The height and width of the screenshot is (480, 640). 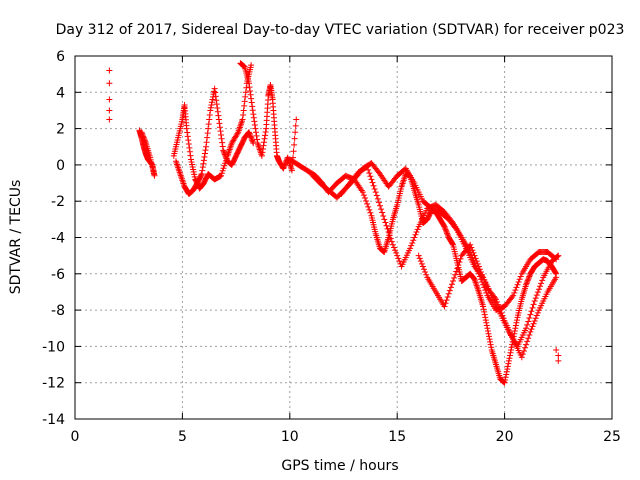 I want to click on series-early-points, so click(x=109, y=95).